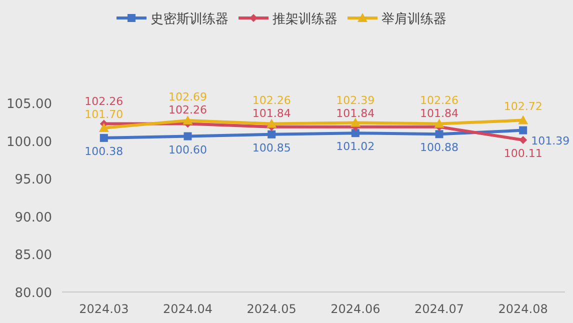 Image resolution: width=573 pixels, height=323 pixels. I want to click on data-label: 100.60, so click(187, 149).